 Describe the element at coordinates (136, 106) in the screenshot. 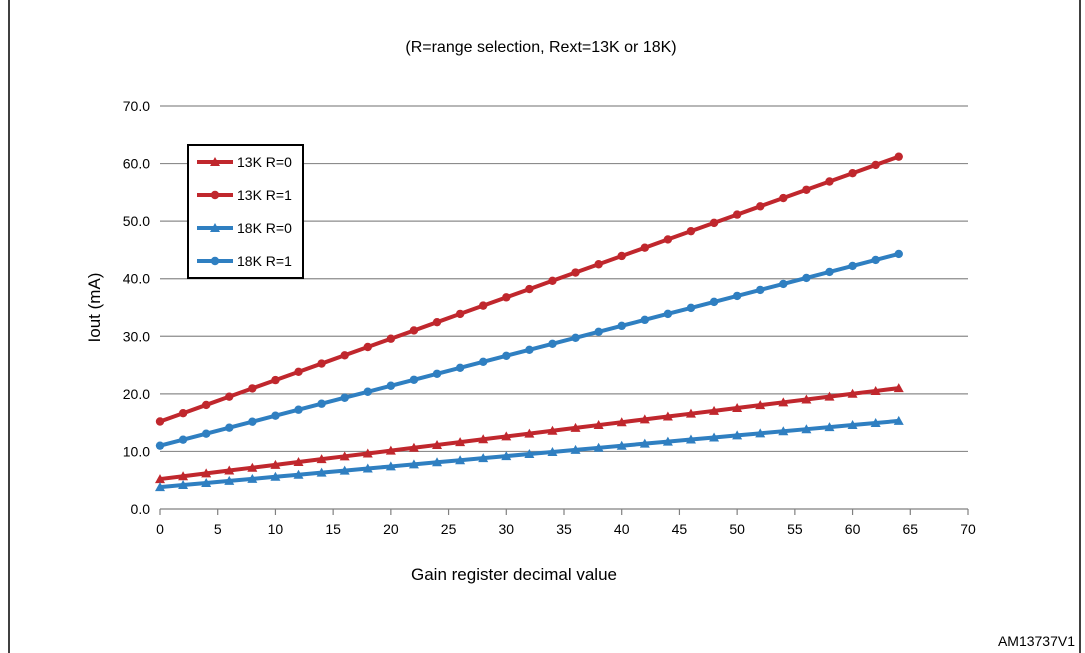

I see `y-tick-label: 70.0` at that location.